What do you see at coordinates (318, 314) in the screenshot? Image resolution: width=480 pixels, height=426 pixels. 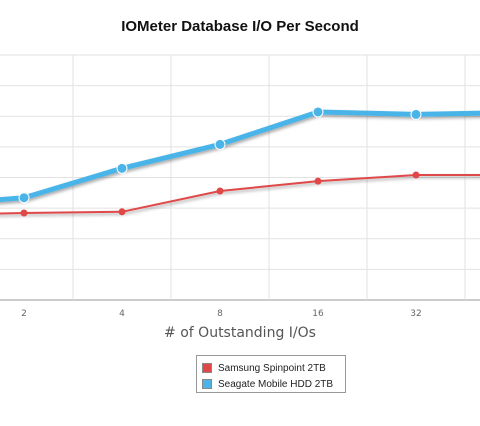 I see `x-tick-label: 16` at bounding box center [318, 314].